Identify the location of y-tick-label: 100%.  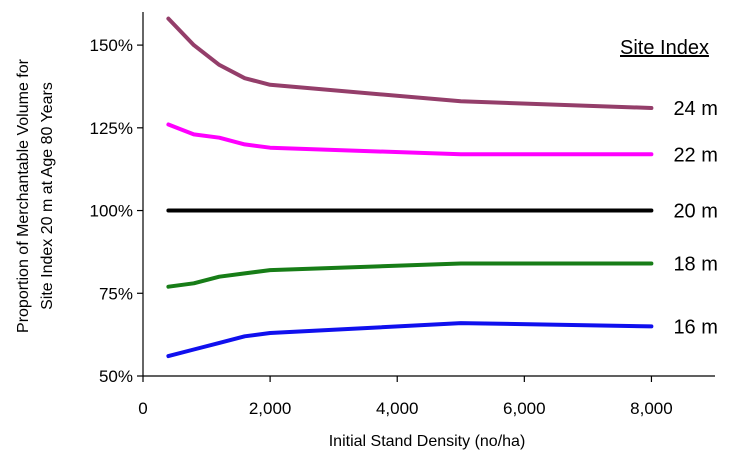
(111, 211).